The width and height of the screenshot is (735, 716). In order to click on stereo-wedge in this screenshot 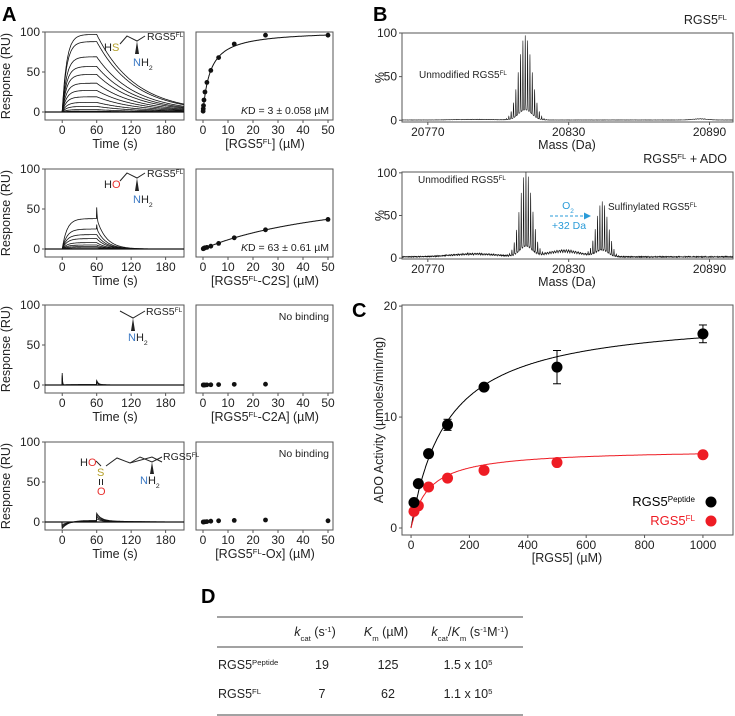, I will do `click(152, 468)`.